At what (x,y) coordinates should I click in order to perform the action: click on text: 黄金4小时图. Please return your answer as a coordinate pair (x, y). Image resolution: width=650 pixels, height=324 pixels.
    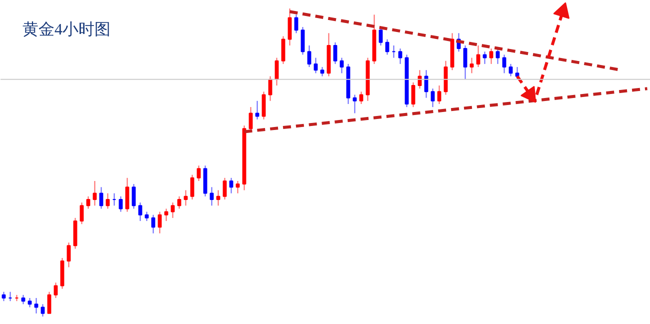
    Looking at the image, I should click on (66, 29).